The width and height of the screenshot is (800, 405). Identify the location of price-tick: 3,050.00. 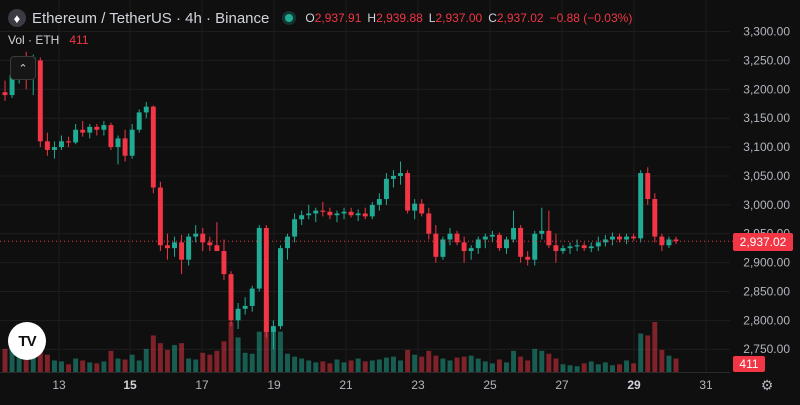
(766, 176).